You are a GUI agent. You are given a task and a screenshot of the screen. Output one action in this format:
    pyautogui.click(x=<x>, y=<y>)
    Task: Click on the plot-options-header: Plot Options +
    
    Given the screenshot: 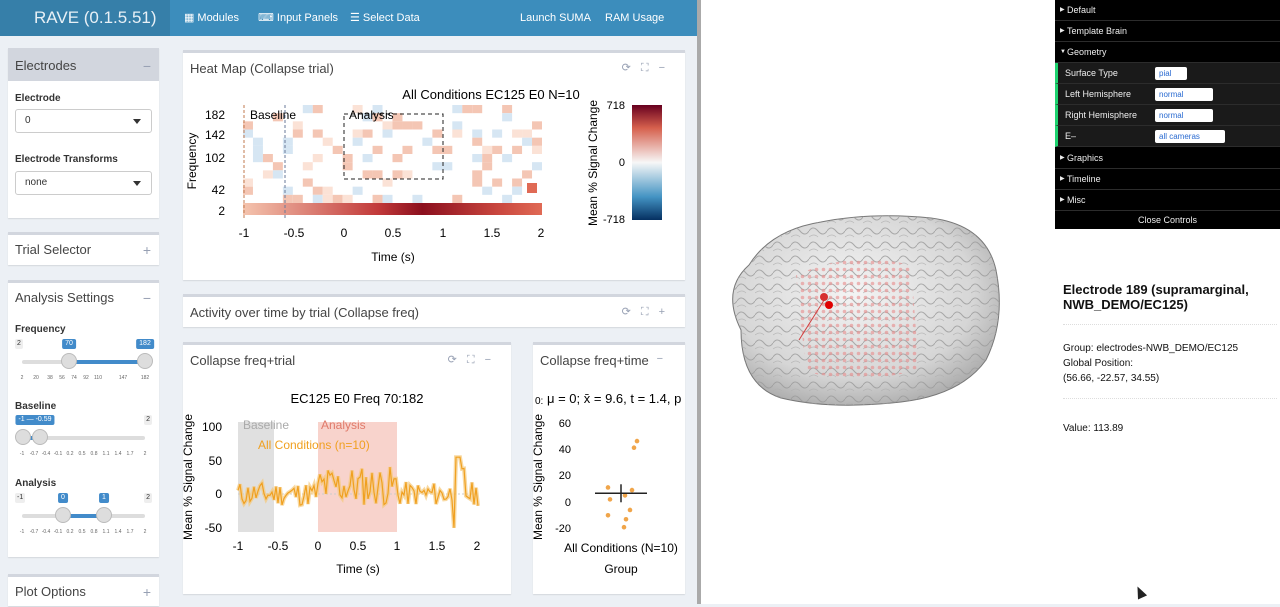 What is the action you would take?
    pyautogui.click(x=83, y=592)
    